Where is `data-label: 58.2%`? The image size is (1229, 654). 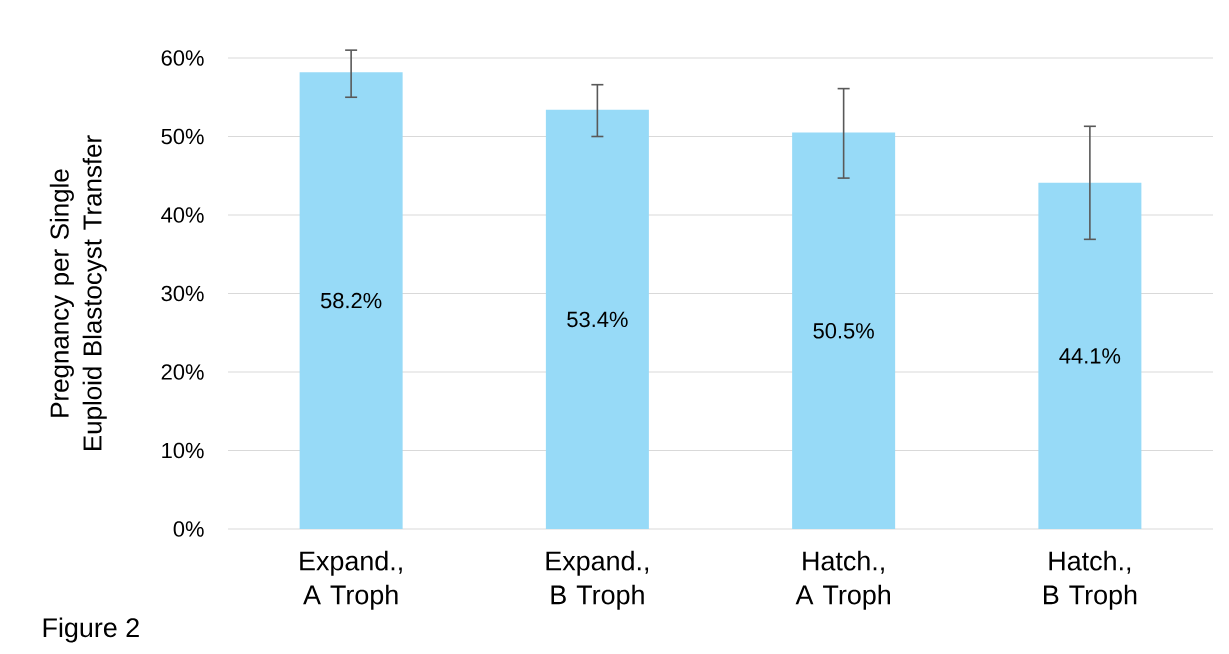 data-label: 58.2% is located at coordinates (351, 300).